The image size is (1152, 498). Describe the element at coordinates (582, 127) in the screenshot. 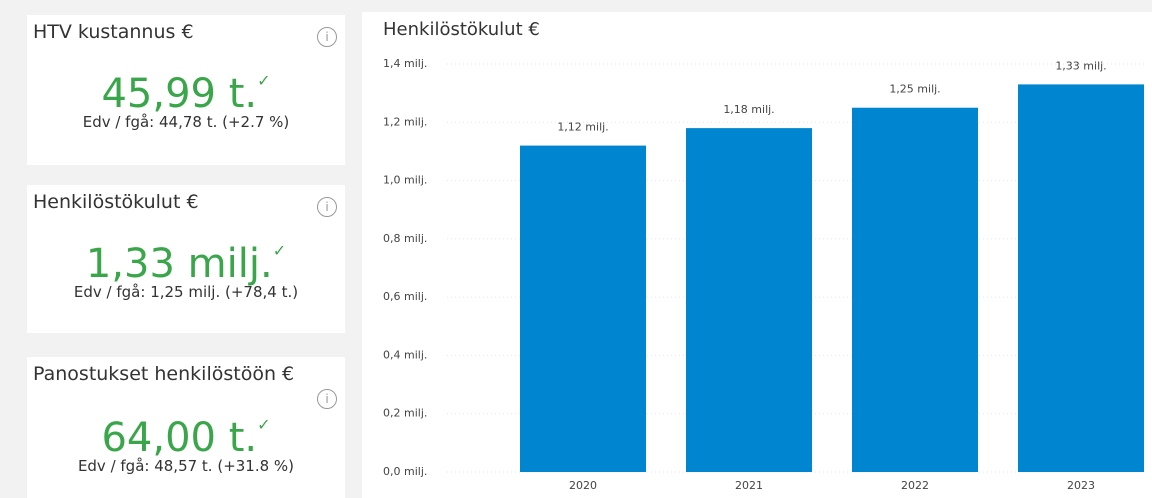

I see `data-label: 1,12 milj.` at that location.